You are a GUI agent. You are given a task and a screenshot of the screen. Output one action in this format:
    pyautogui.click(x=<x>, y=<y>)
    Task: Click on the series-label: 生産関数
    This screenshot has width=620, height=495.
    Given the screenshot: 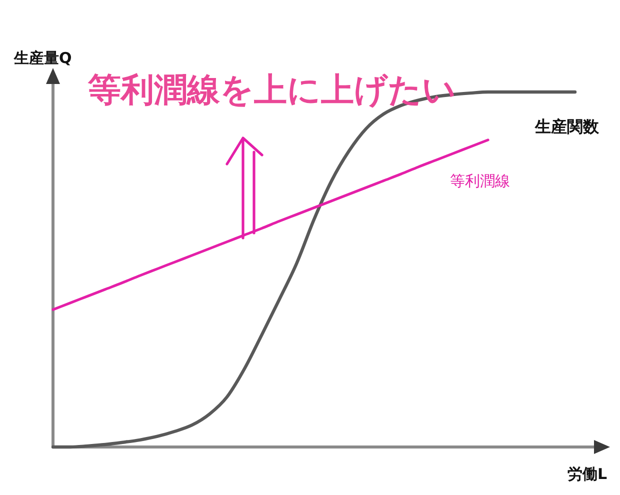 What is the action you would take?
    pyautogui.click(x=567, y=126)
    